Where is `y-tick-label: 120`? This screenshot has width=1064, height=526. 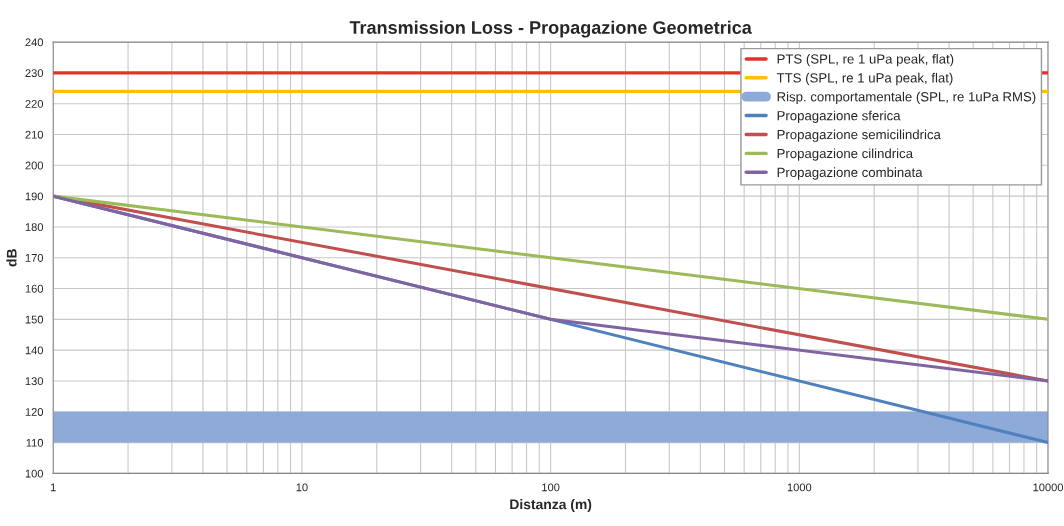
y-tick-label: 120 is located at coordinates (34, 412).